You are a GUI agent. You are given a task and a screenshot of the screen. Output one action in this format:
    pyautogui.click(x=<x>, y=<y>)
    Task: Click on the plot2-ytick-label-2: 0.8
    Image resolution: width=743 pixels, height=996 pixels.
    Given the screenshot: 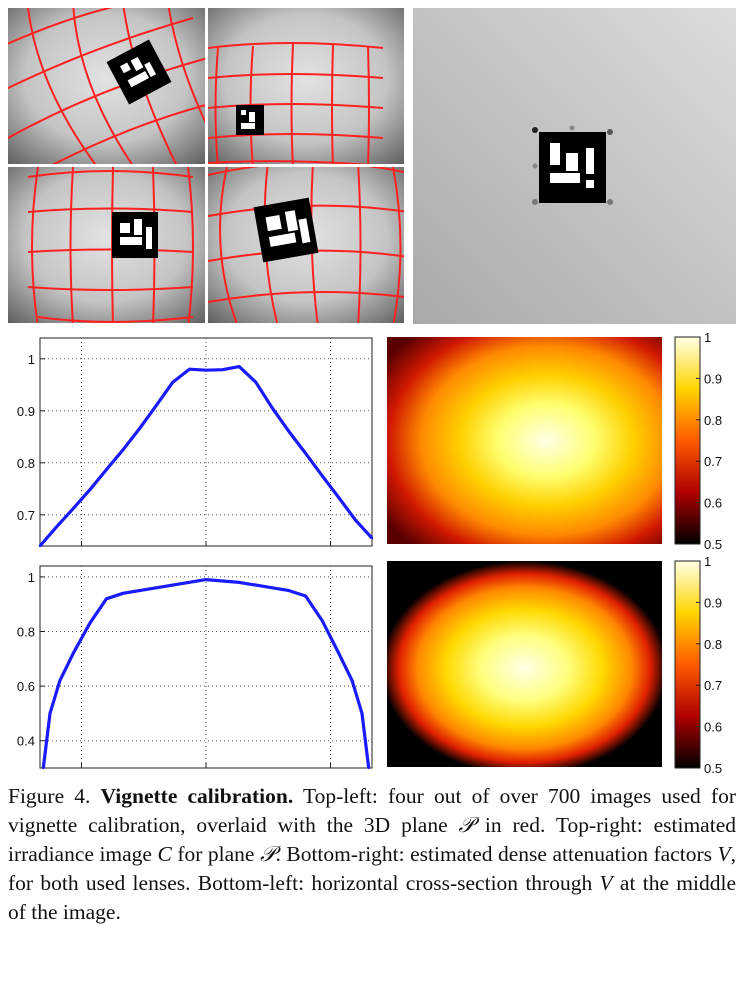 What is the action you would take?
    pyautogui.click(x=26, y=632)
    